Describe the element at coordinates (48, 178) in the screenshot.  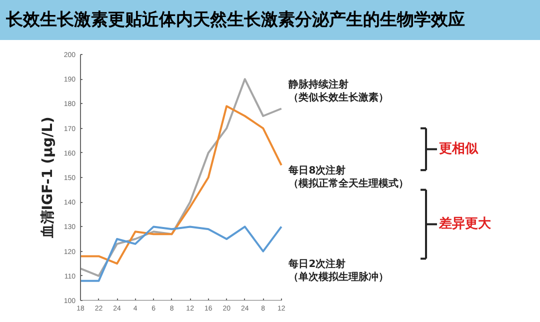
I see `y-axis-title: 血清IGF-1 (μg/L)` at that location.